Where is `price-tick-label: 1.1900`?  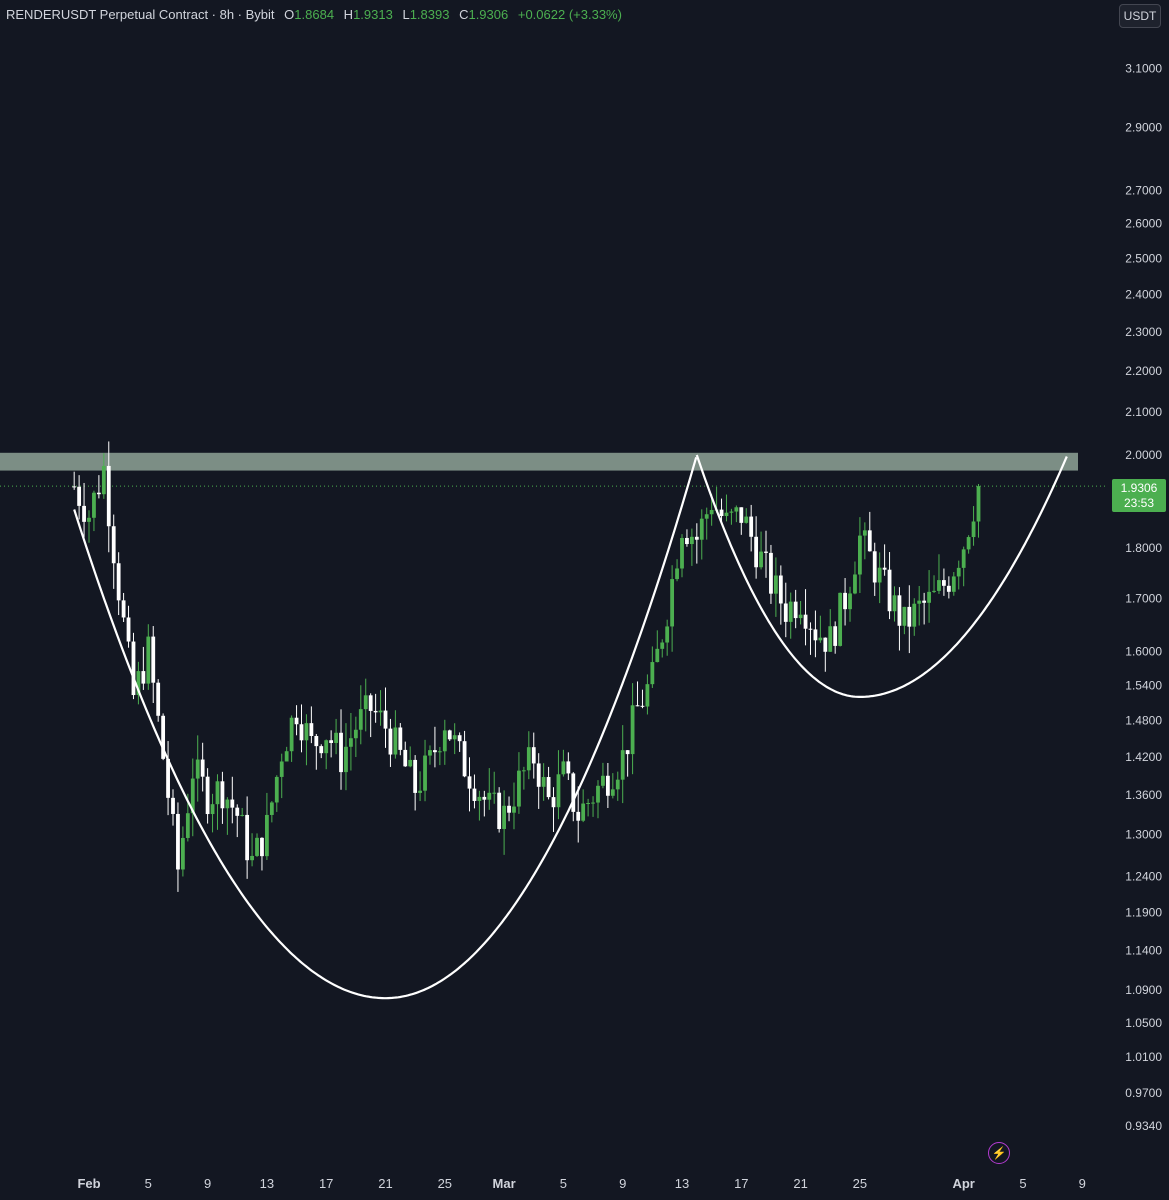
price-tick-label: 1.1900 is located at coordinates (1143, 913).